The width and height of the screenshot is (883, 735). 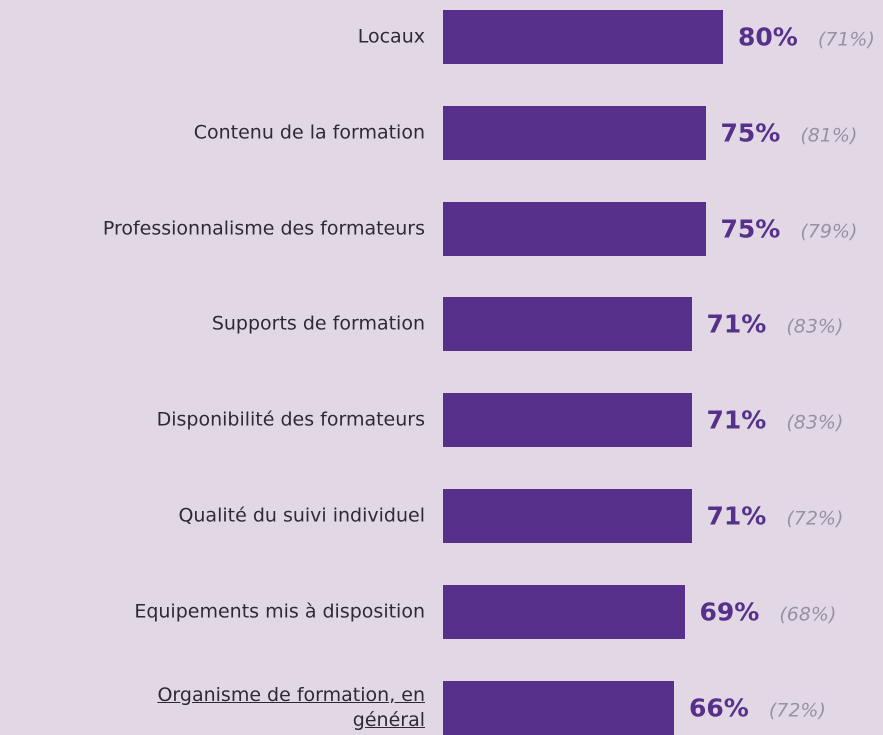 I want to click on previous-value-label: (68%), so click(x=808, y=614).